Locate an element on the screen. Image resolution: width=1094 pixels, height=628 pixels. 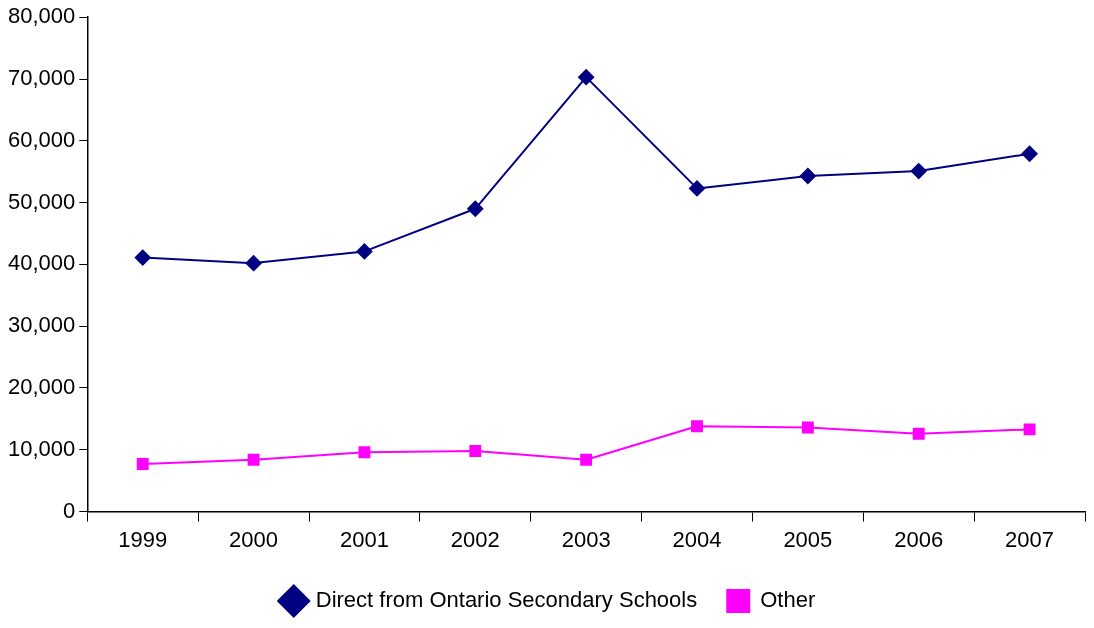
x-tick-label: 2005 is located at coordinates (808, 539).